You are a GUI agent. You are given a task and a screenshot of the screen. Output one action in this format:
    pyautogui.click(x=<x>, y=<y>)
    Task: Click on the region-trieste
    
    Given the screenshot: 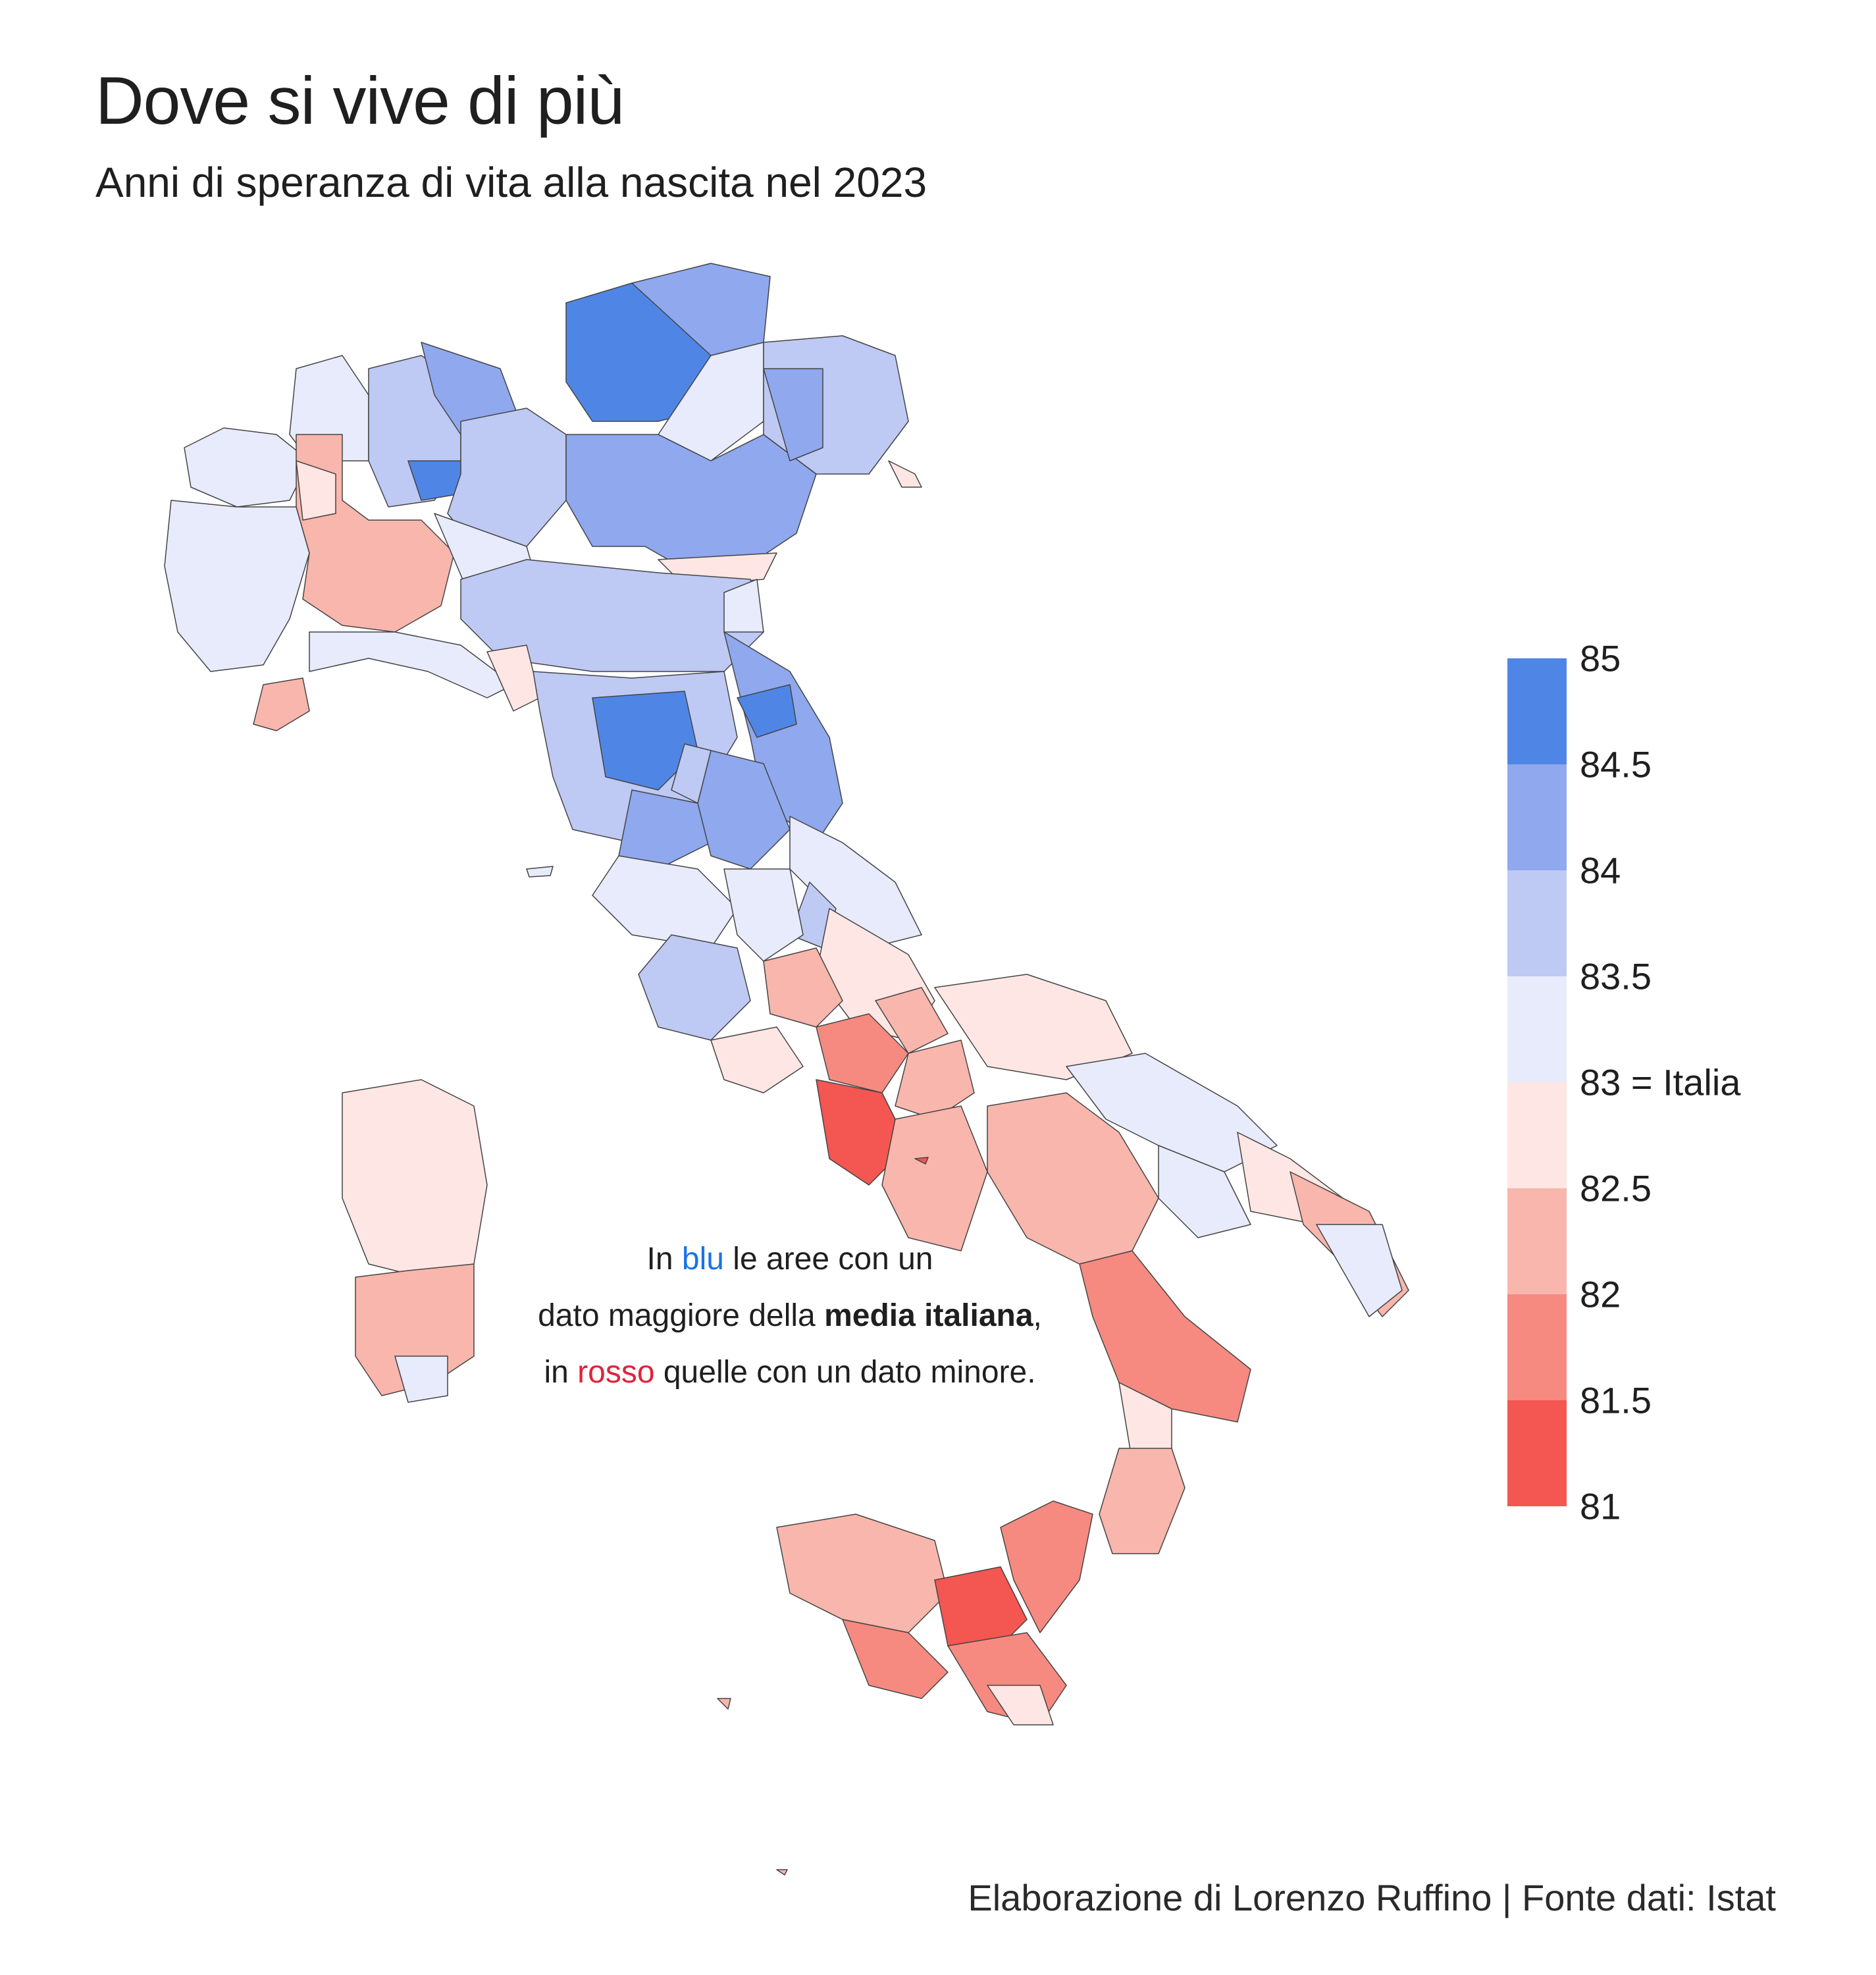 What is the action you would take?
    pyautogui.click(x=905, y=474)
    